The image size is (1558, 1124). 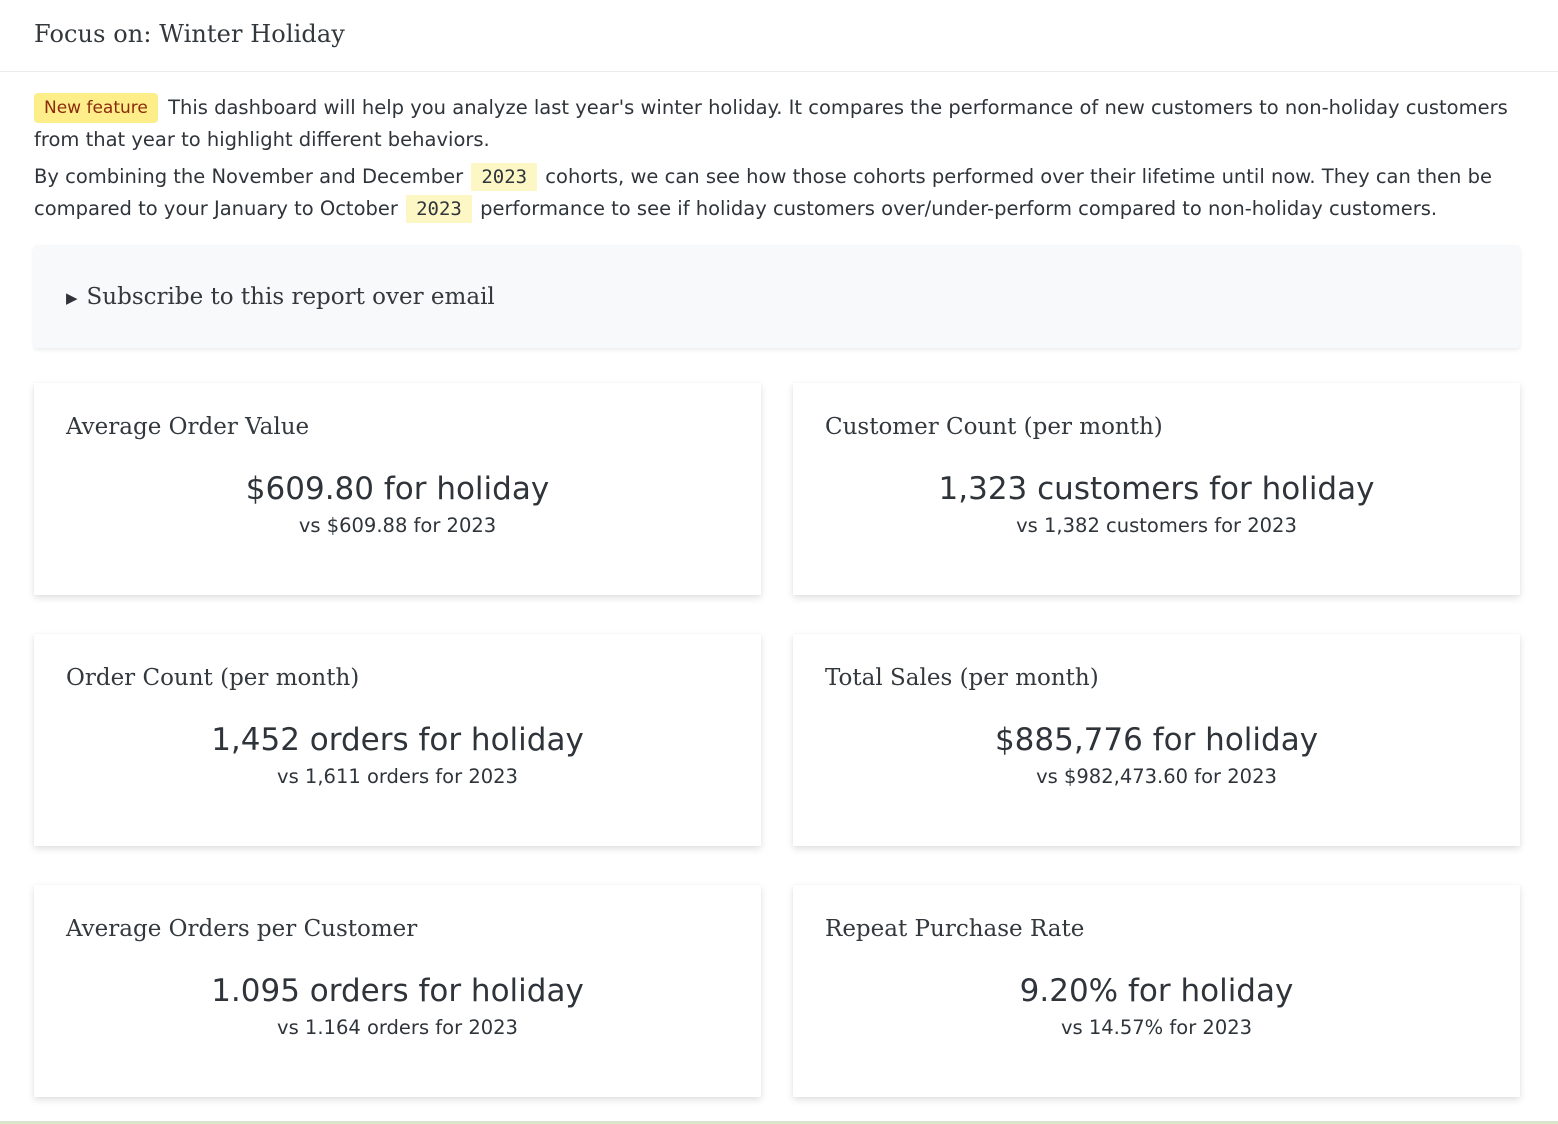 What do you see at coordinates (504, 177) in the screenshot?
I see `cohort-year-code: 2023` at bounding box center [504, 177].